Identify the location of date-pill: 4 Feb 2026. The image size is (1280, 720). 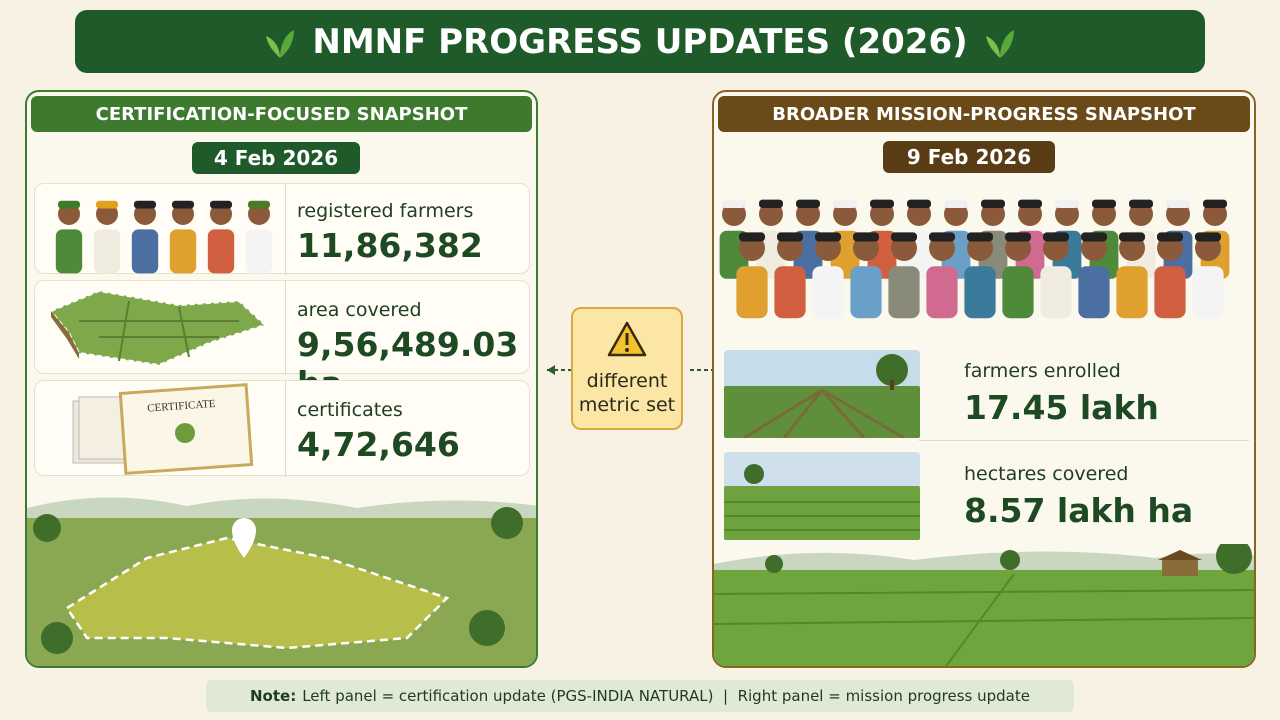
(276, 158).